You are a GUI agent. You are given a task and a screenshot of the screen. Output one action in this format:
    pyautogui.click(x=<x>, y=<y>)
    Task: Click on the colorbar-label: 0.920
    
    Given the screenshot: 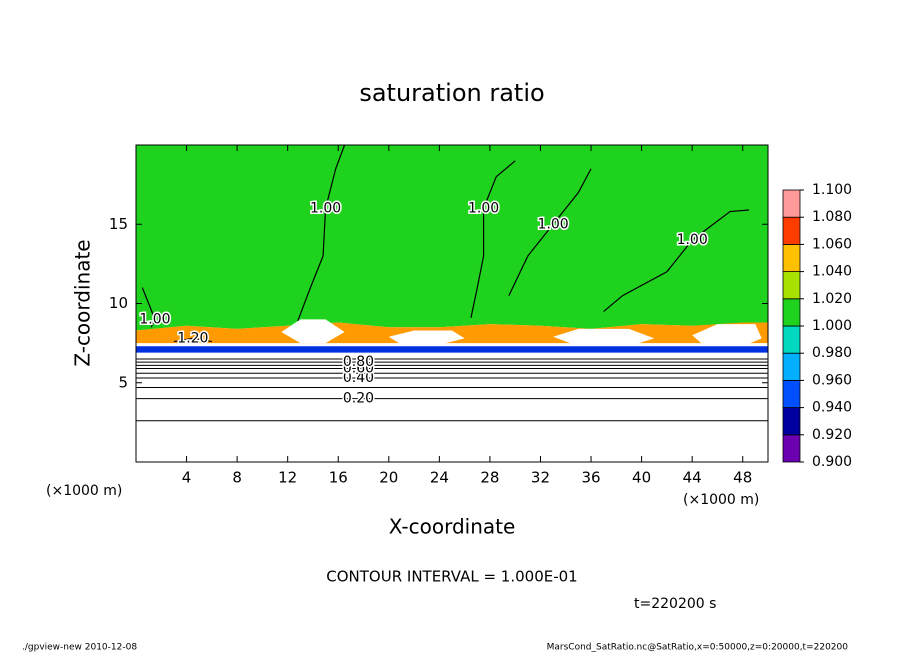 What is the action you would take?
    pyautogui.click(x=832, y=435)
    